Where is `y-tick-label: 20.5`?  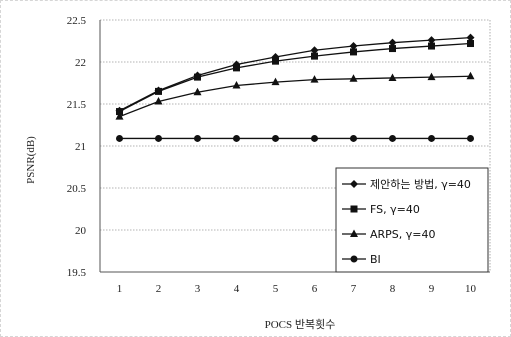
y-tick-label: 20.5 is located at coordinates (77, 189).